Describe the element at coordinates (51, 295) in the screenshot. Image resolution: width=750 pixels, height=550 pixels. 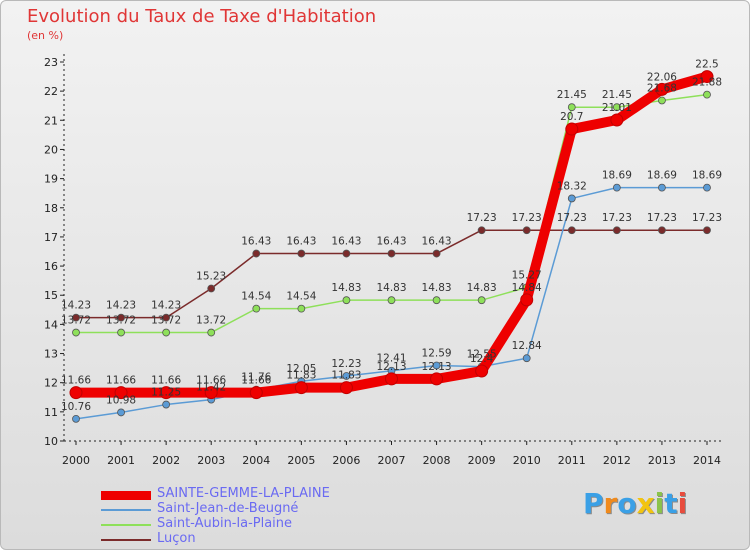
I see `y-tick-label: 15` at that location.